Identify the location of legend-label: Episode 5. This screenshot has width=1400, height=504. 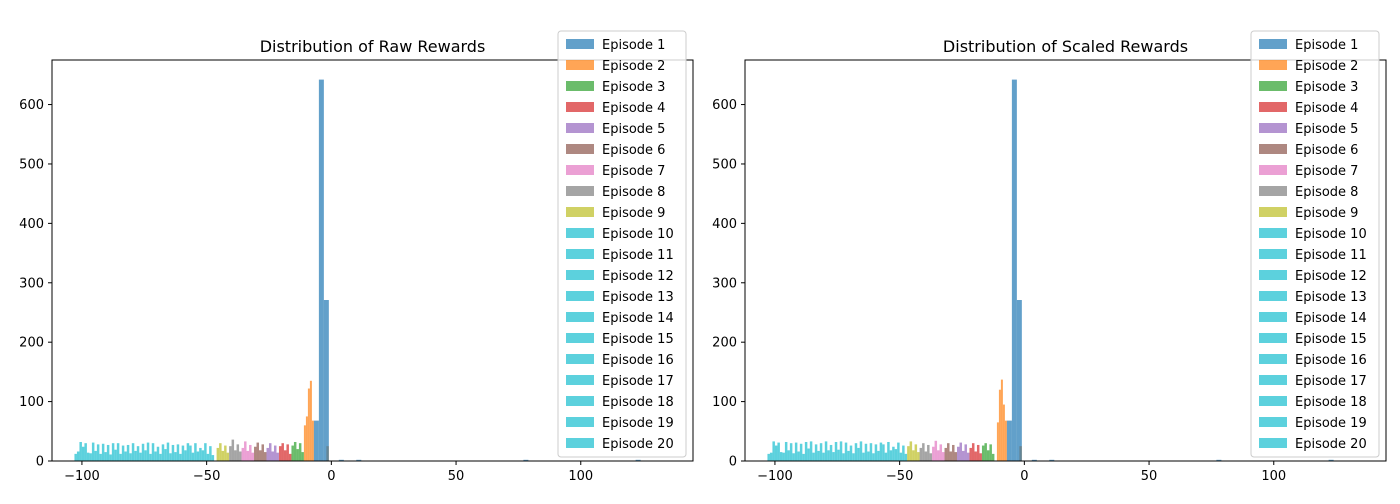
(633, 129).